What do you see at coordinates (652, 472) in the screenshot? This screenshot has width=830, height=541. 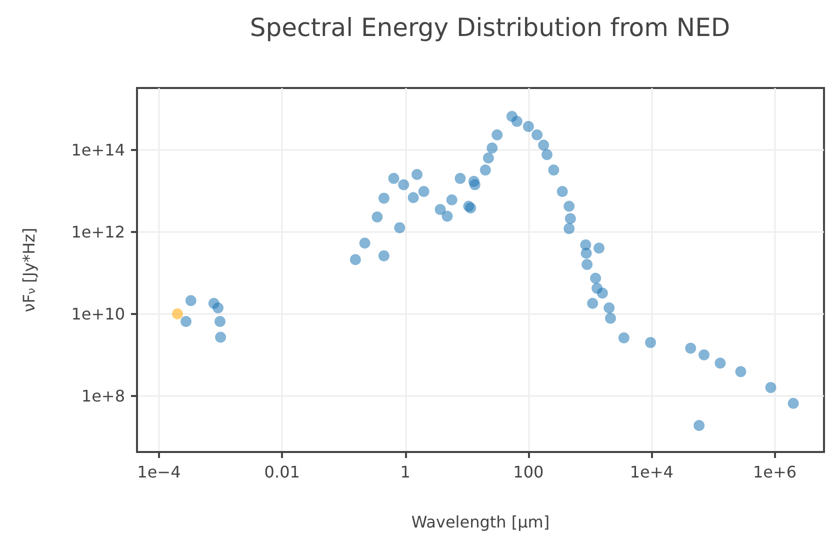 I see `x-tick-label: 1e+4` at bounding box center [652, 472].